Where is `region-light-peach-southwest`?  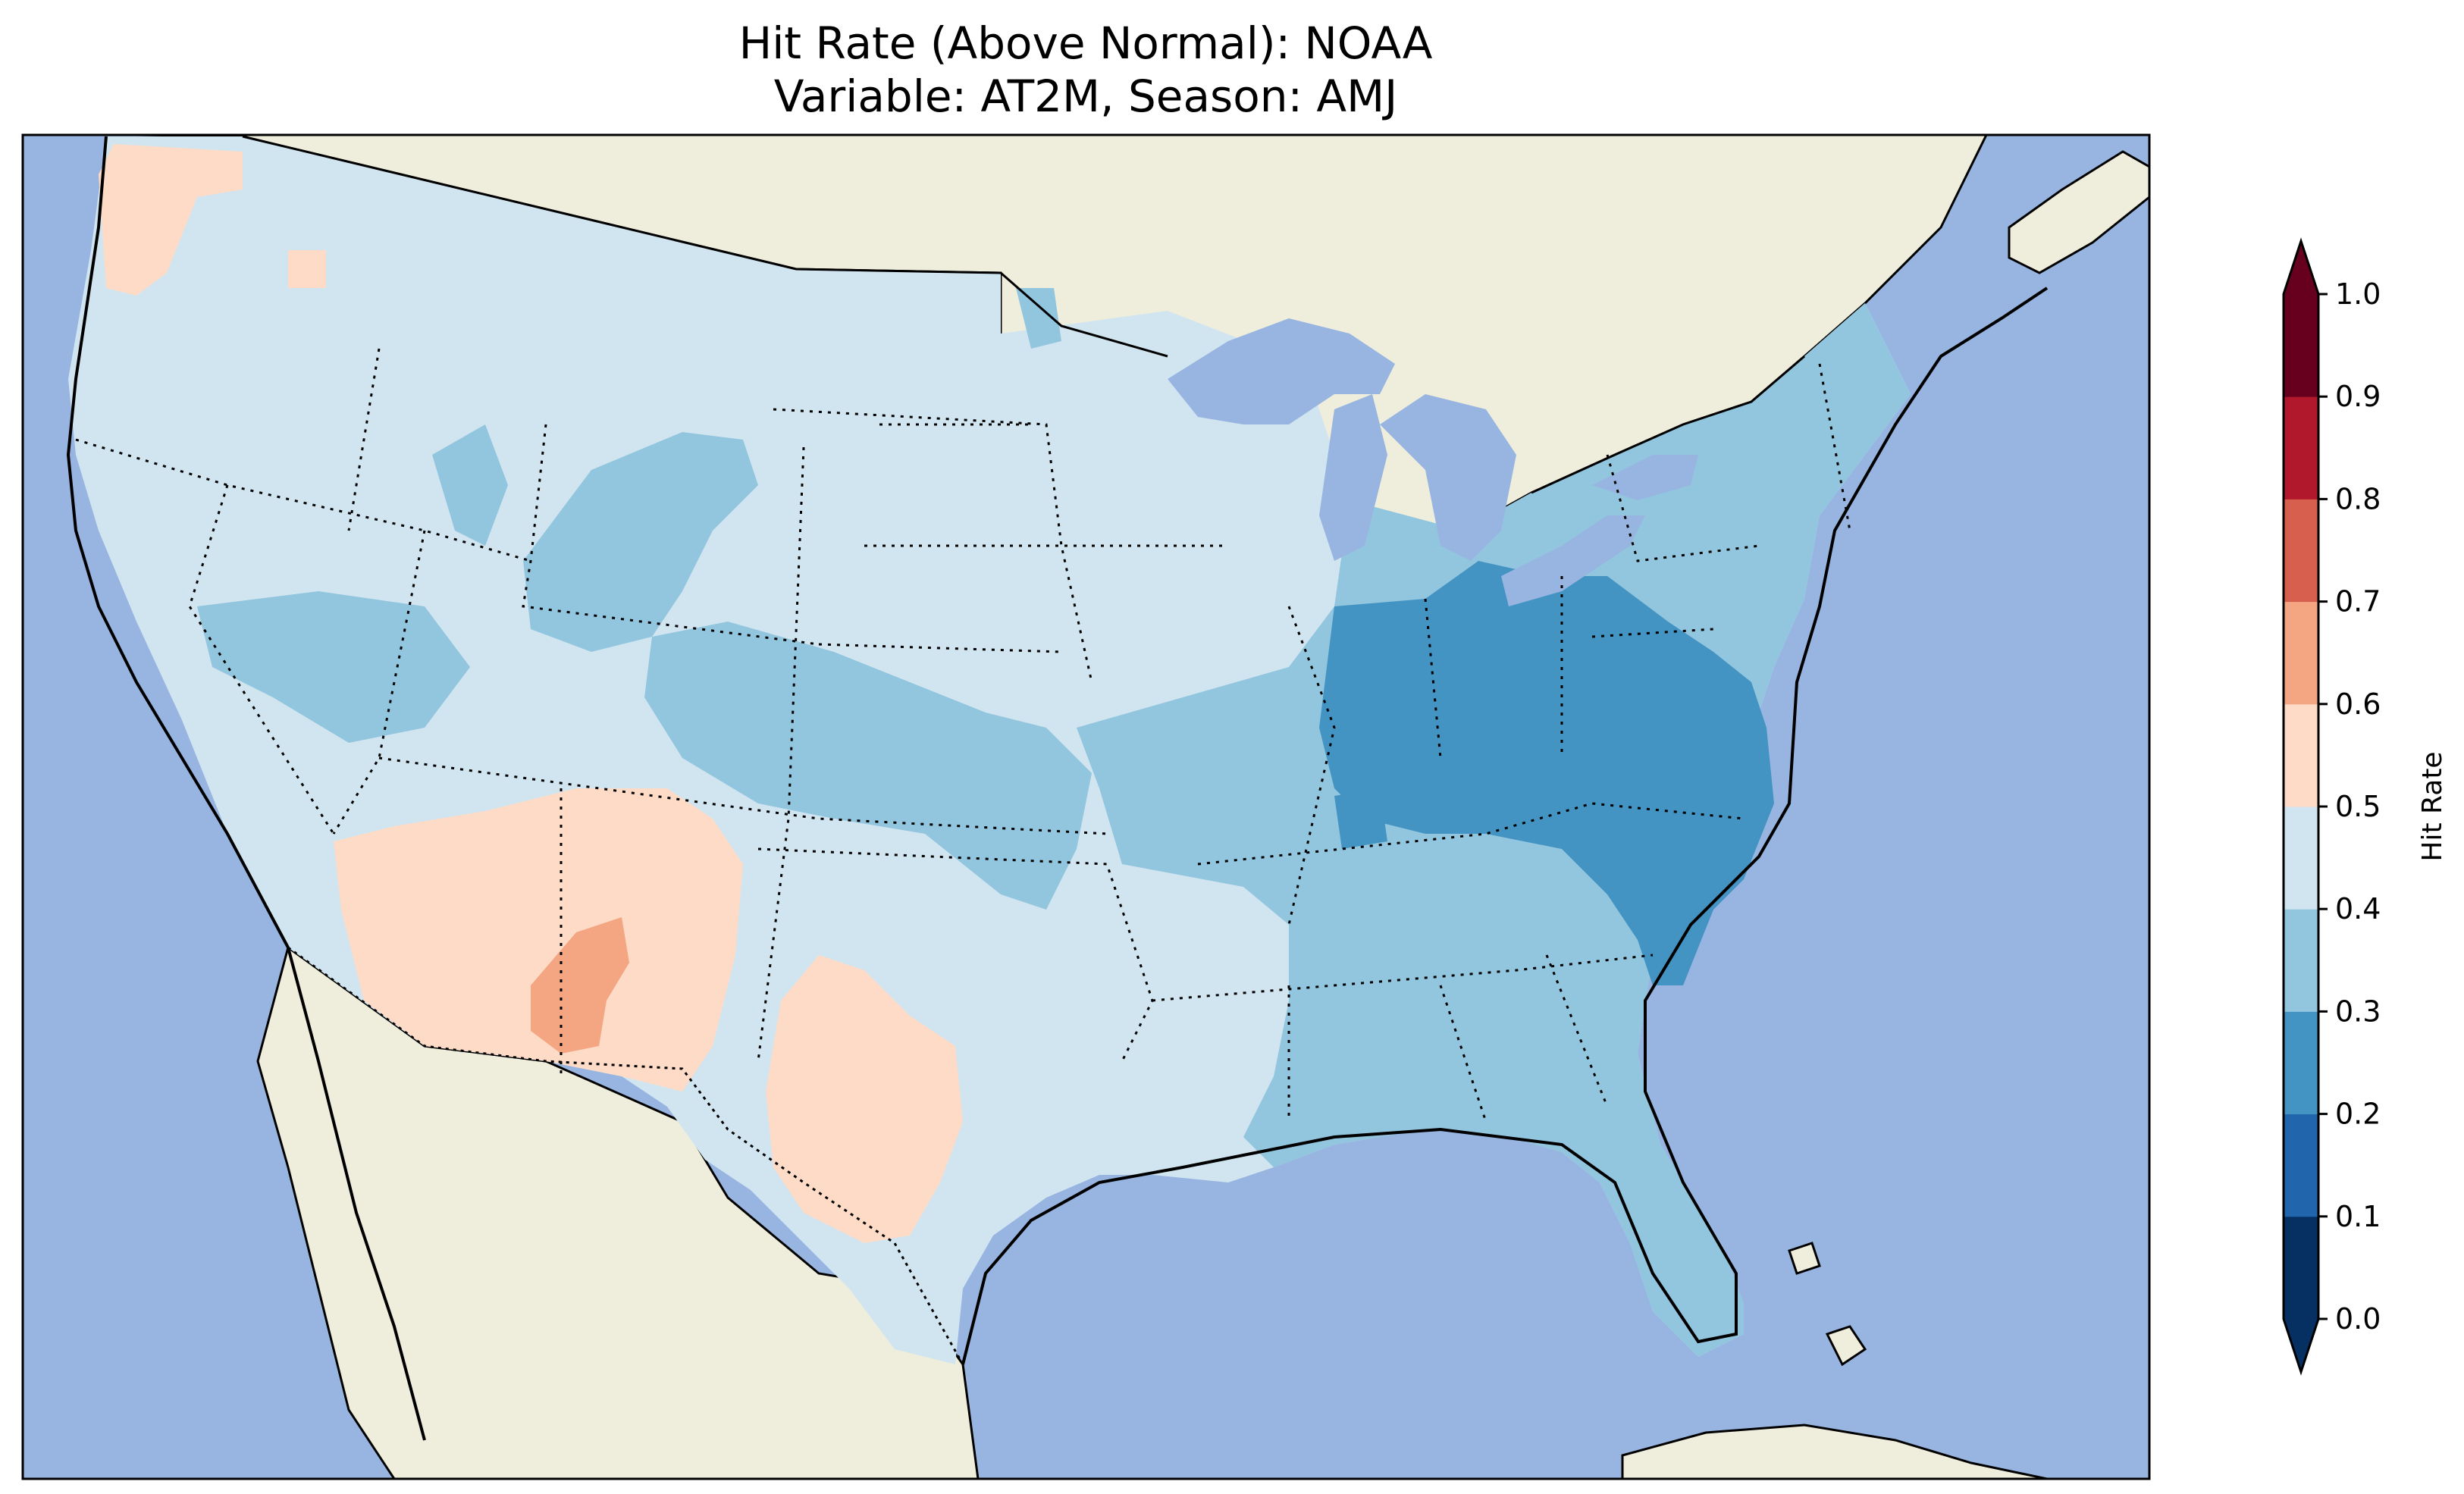 region-light-peach-southwest is located at coordinates (539, 940).